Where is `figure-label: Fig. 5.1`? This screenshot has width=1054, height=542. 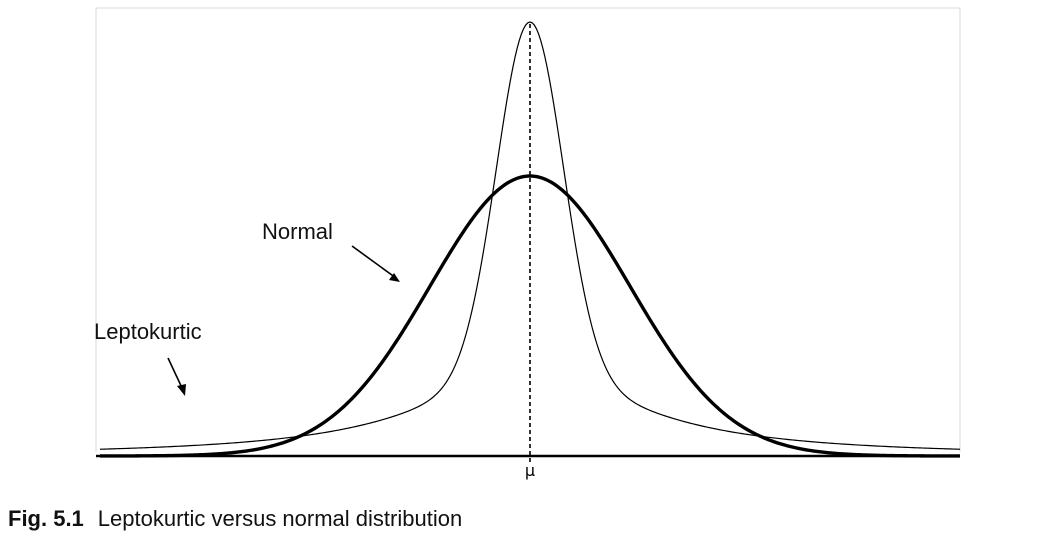
figure-label: Fig. 5.1 is located at coordinates (46, 518).